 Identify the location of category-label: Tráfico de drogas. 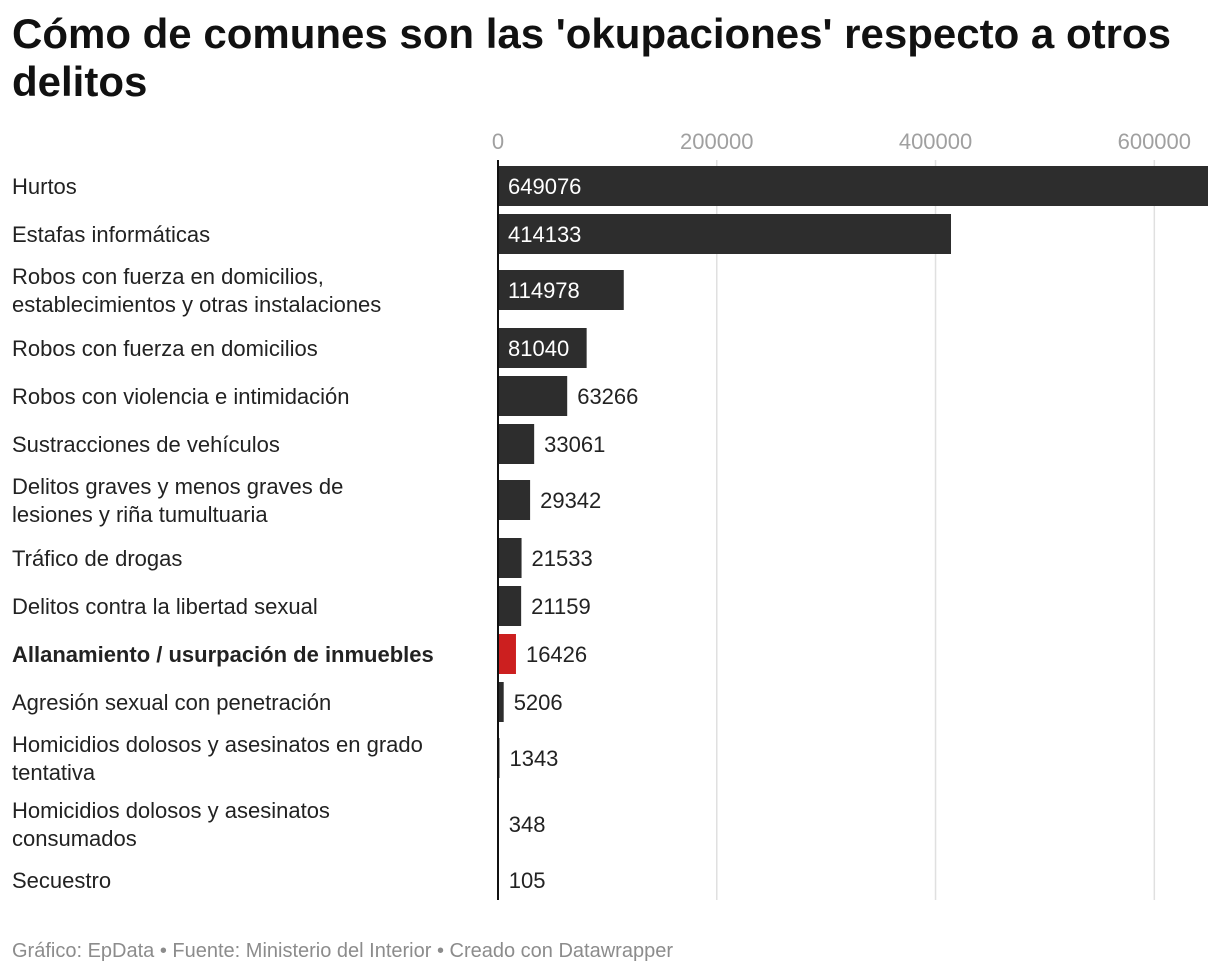
(97, 558).